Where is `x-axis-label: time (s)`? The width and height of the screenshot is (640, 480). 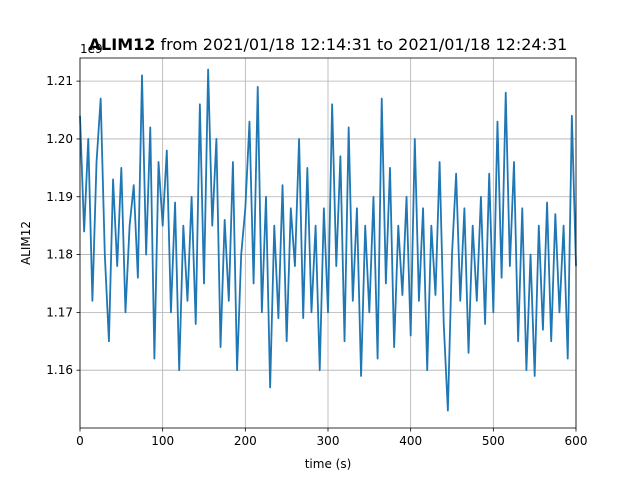 x-axis-label: time (s) is located at coordinates (328, 464).